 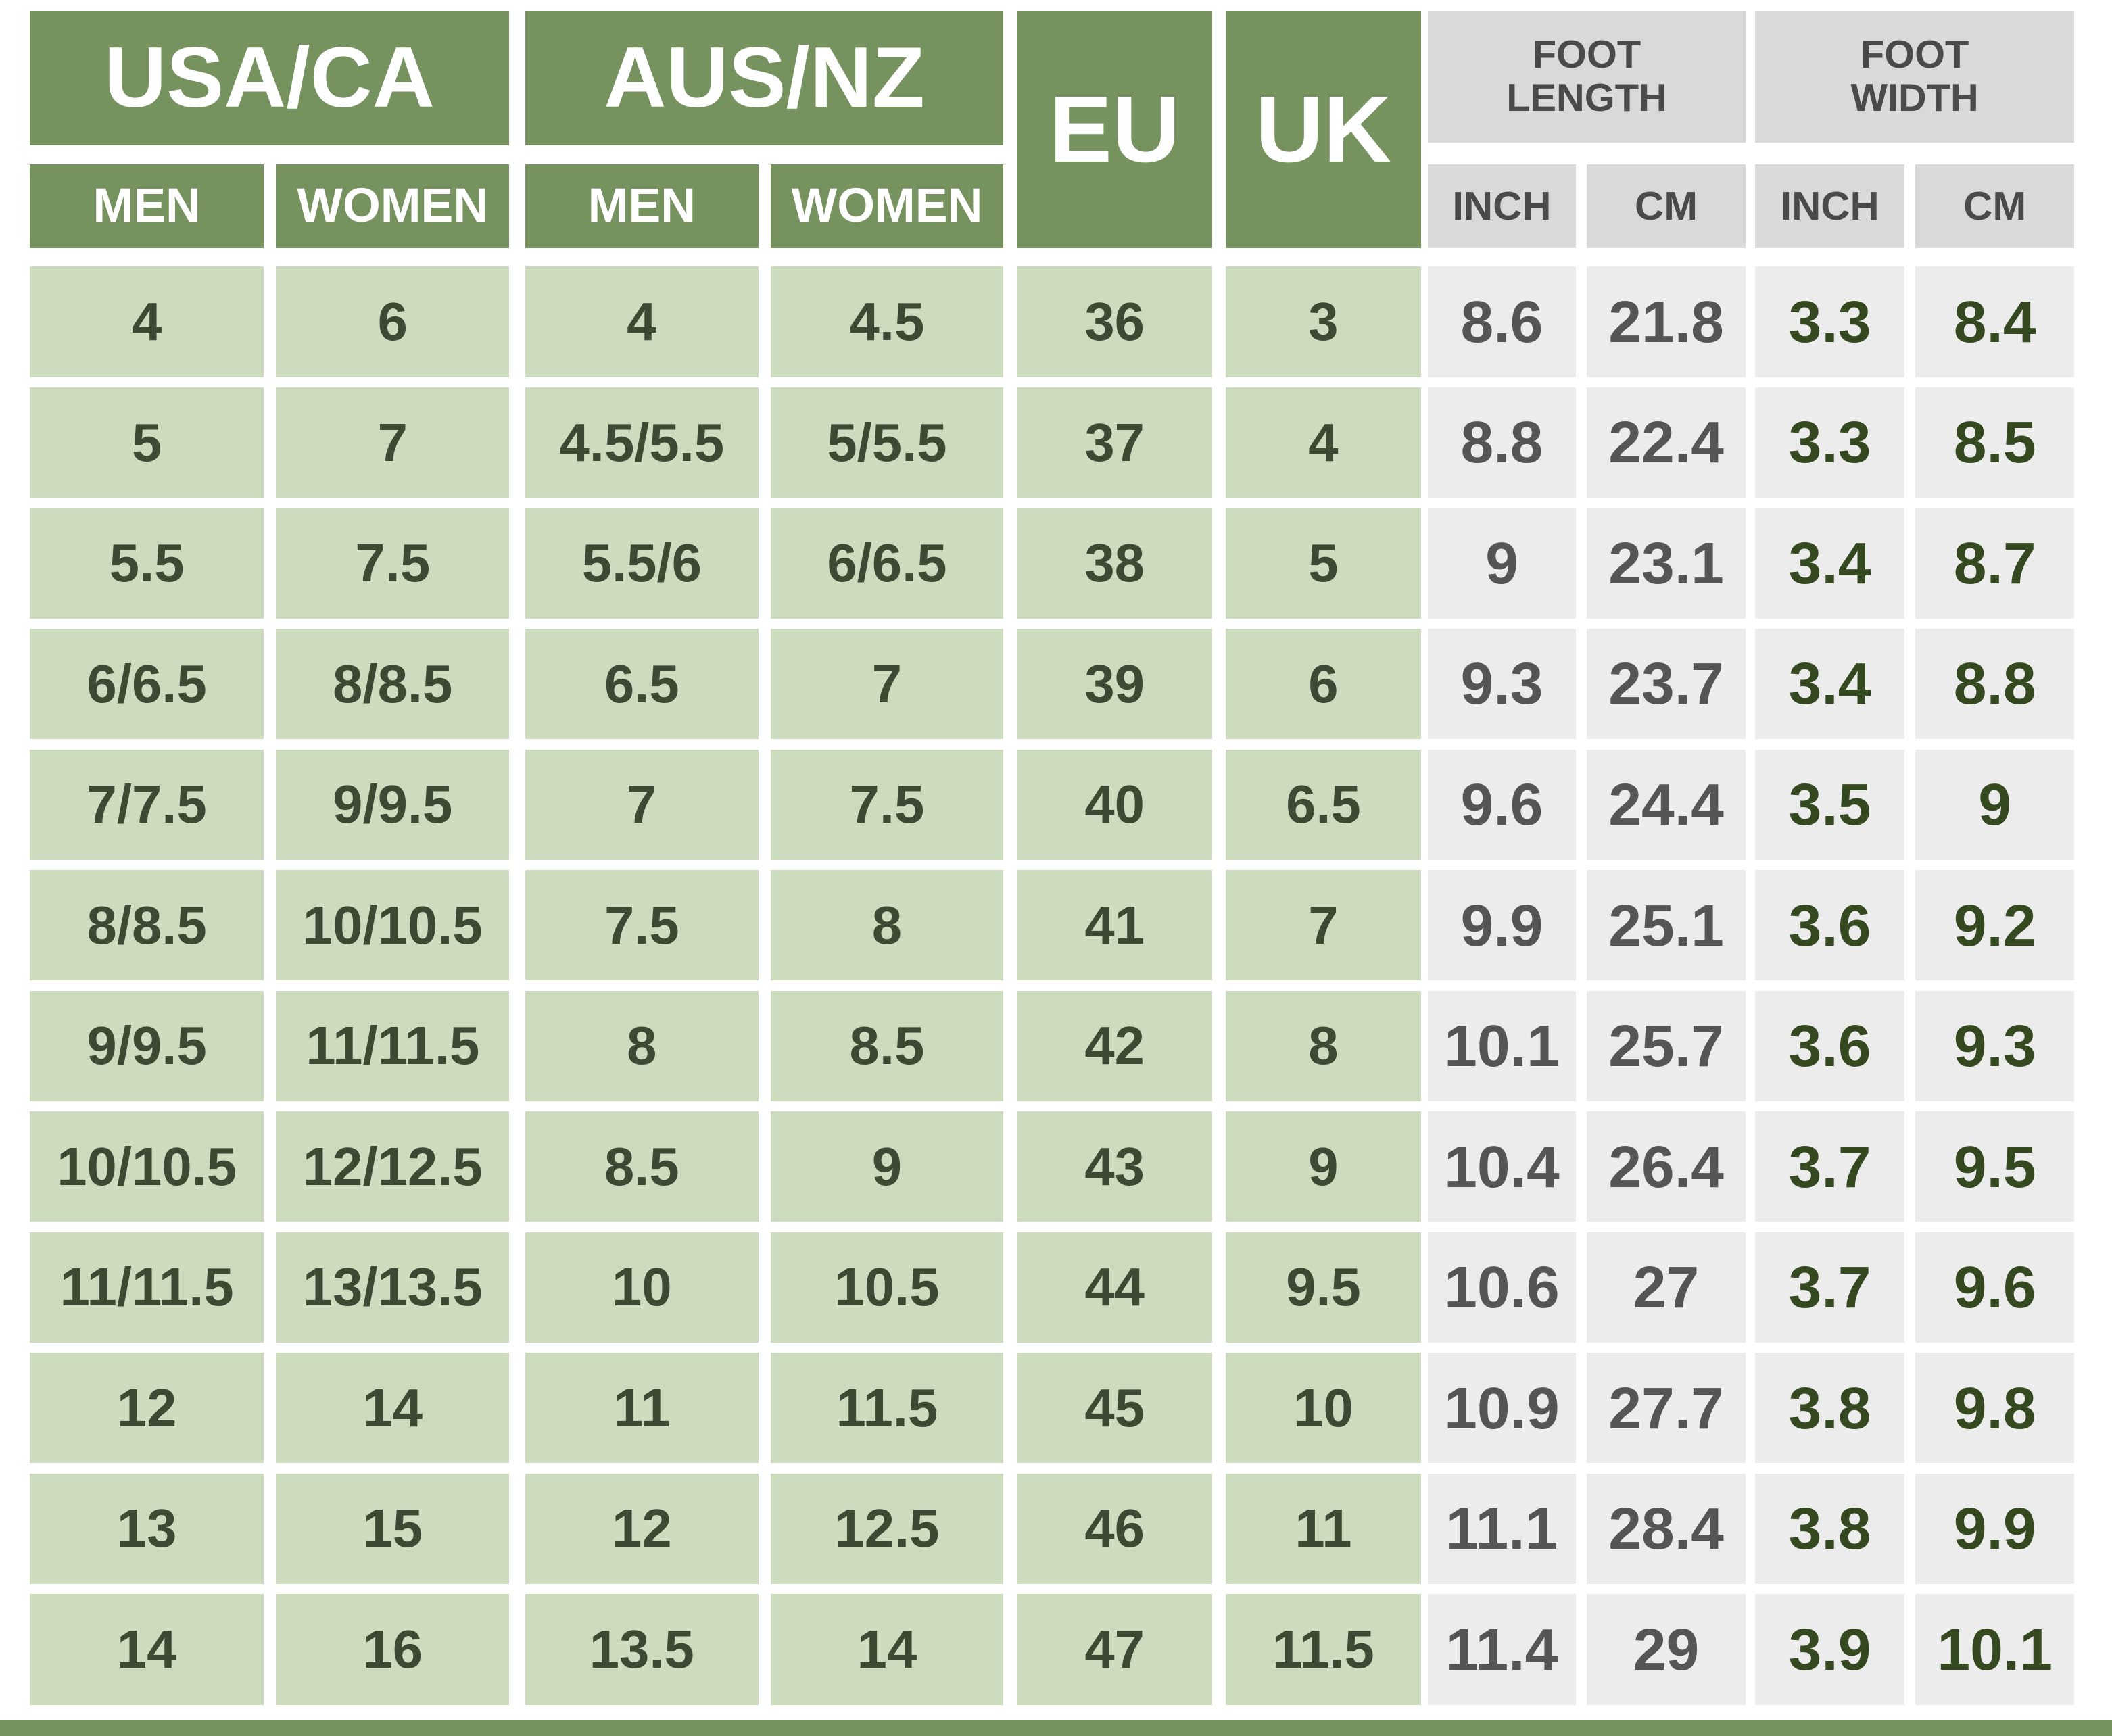 What do you see at coordinates (146, 804) in the screenshot?
I see `table-cell: 7/7.5` at bounding box center [146, 804].